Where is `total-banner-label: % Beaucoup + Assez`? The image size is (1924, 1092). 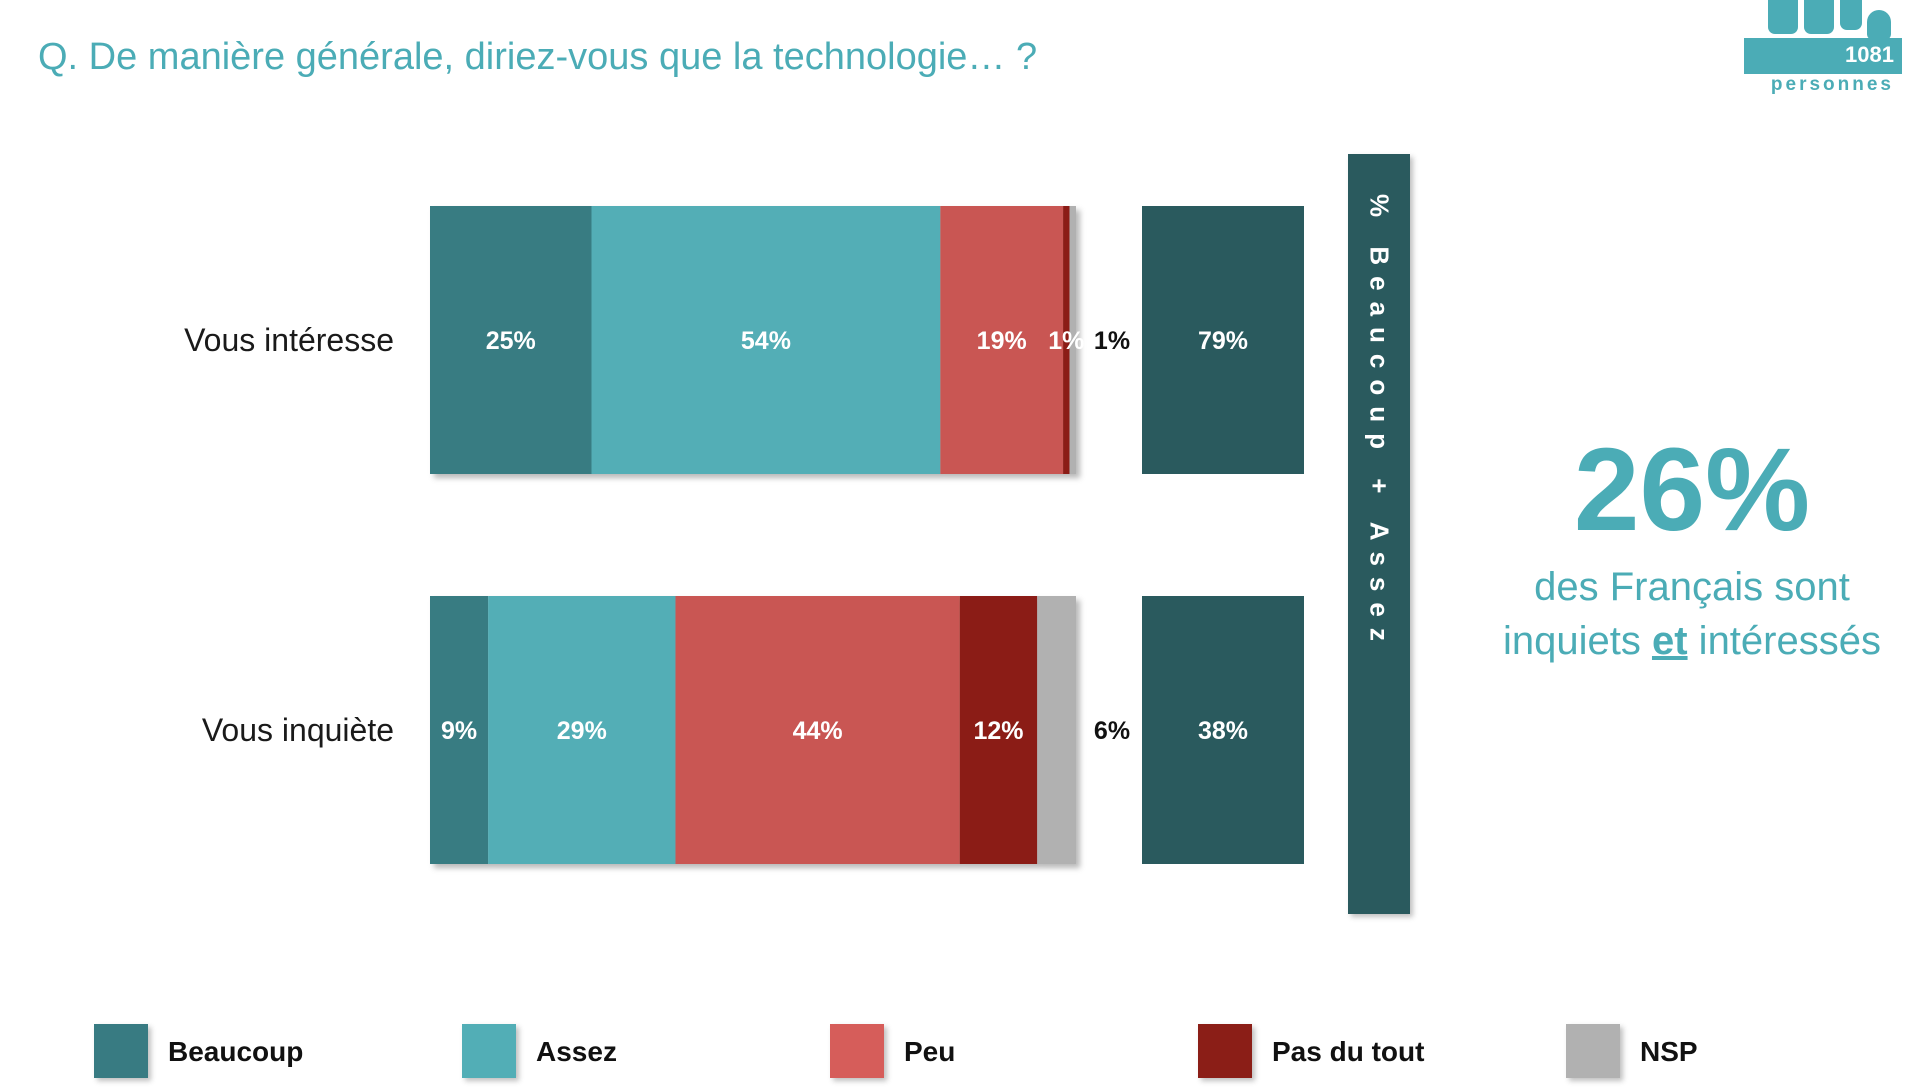 total-banner-label: % Beaucoup + Assez is located at coordinates (1379, 423).